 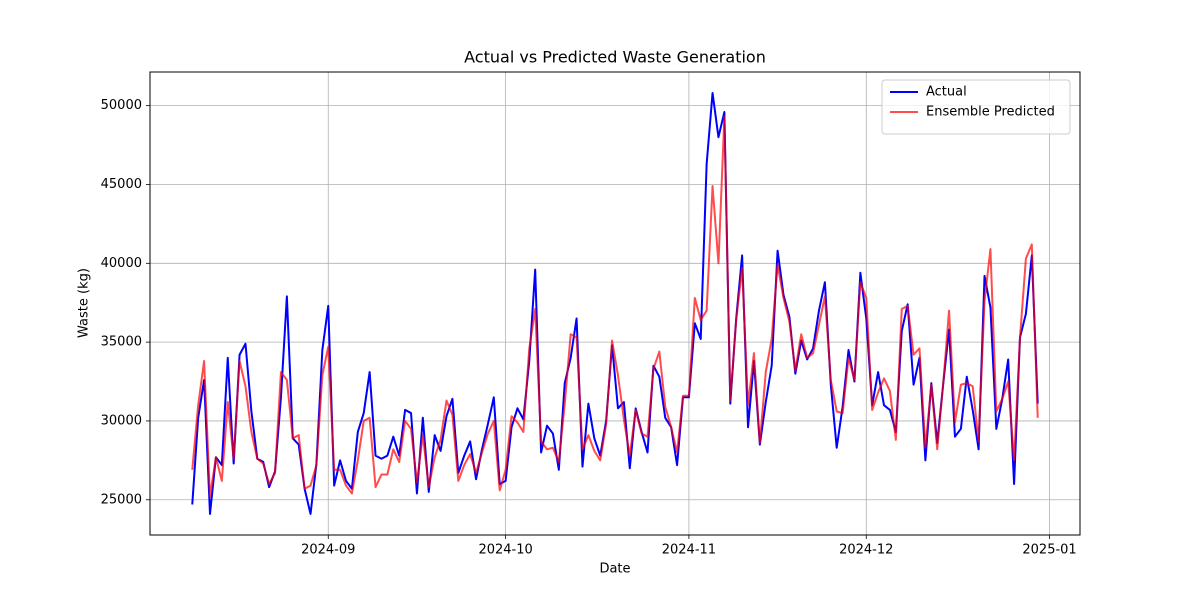 I want to click on y-tick-label: 30000, so click(x=121, y=420).